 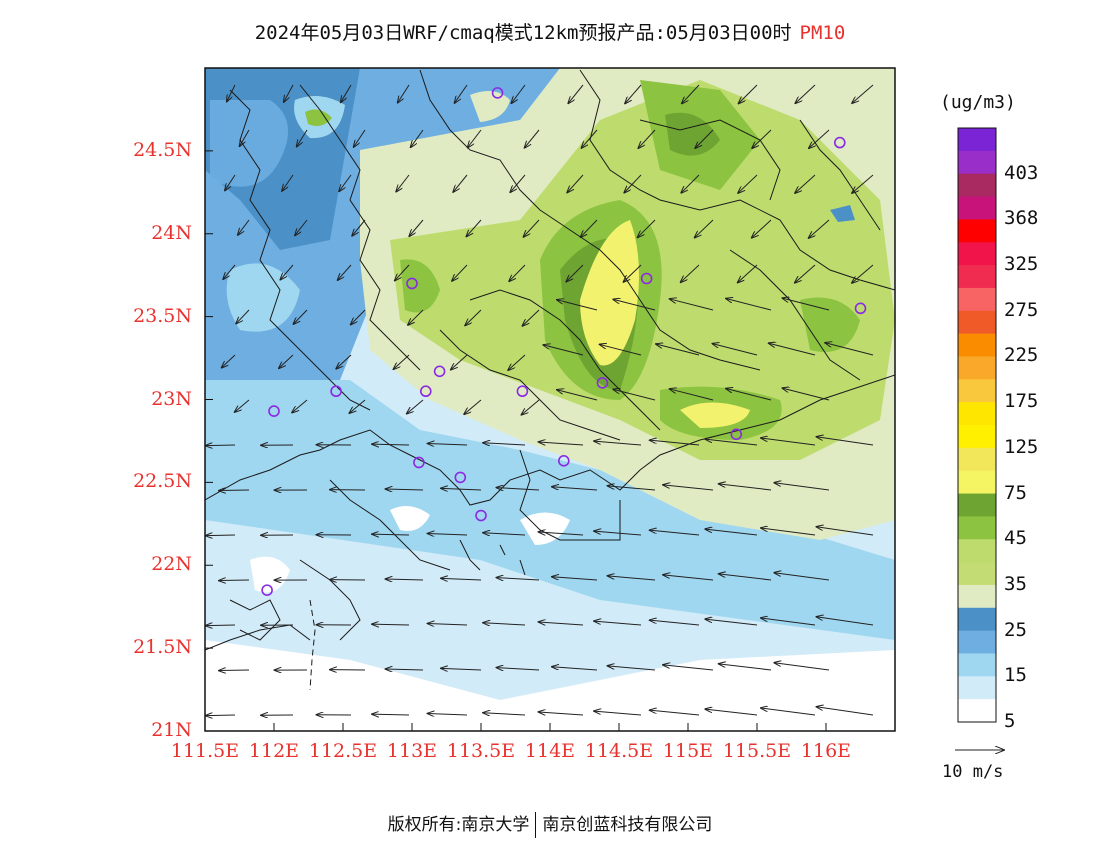 What do you see at coordinates (481, 751) in the screenshot?
I see `longitude-label: 113.5E` at bounding box center [481, 751].